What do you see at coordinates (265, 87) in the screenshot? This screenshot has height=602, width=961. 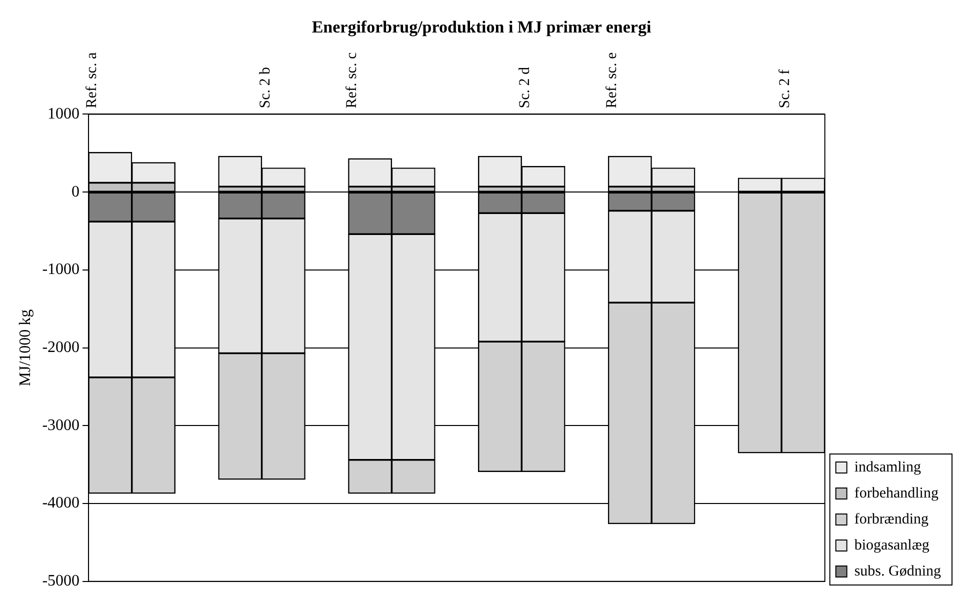 I see `x-tick-label: Sc. 2 b` at bounding box center [265, 87].